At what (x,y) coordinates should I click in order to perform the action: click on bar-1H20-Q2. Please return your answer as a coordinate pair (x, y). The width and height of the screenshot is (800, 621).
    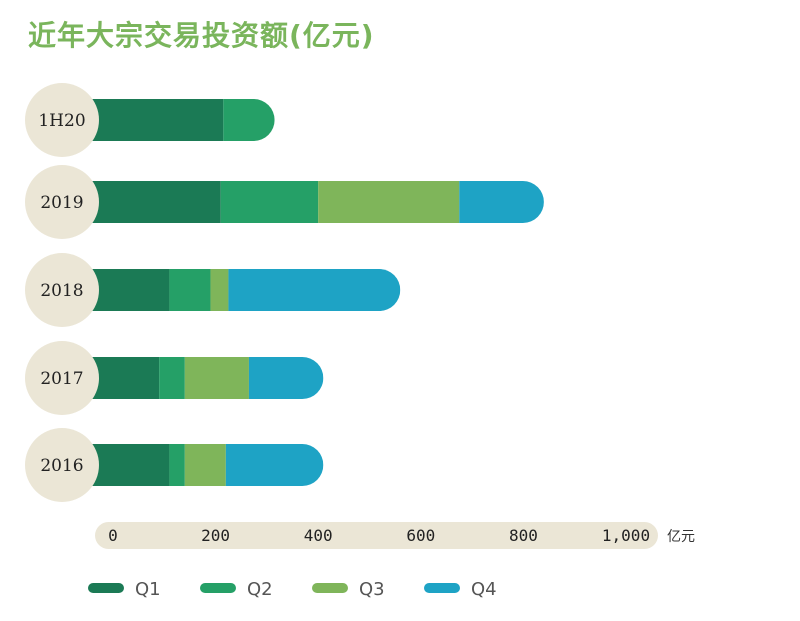
    Looking at the image, I should click on (249, 120).